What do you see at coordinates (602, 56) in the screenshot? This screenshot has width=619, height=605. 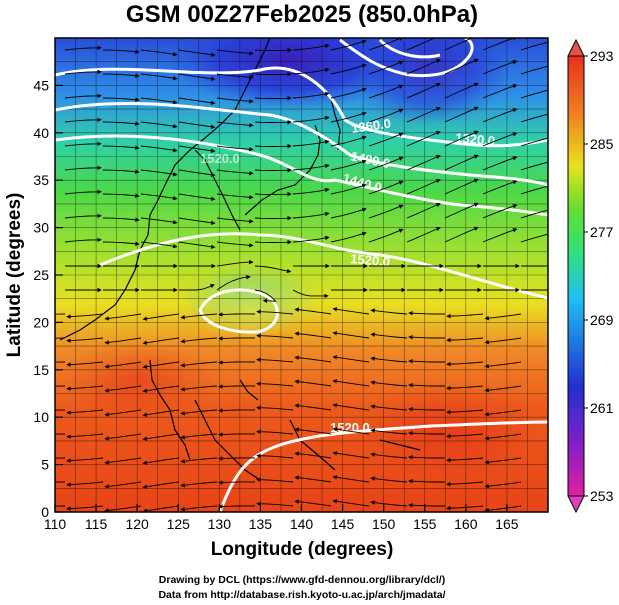 I see `colorbar-label-293: 293` at bounding box center [602, 56].